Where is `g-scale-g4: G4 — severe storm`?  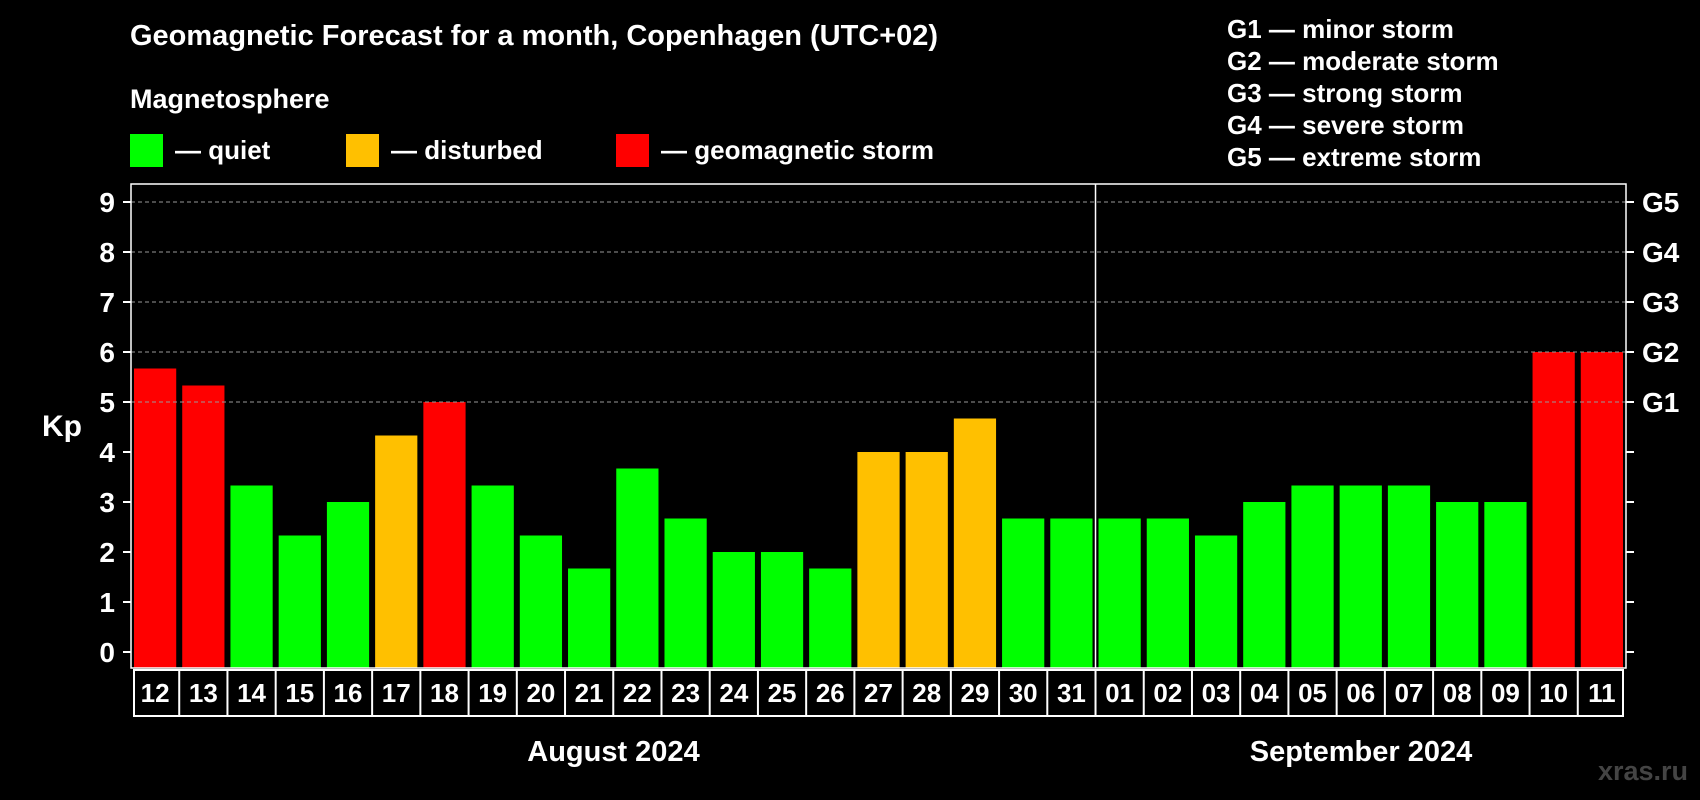
g-scale-g4: G4 — severe storm is located at coordinates (1346, 125).